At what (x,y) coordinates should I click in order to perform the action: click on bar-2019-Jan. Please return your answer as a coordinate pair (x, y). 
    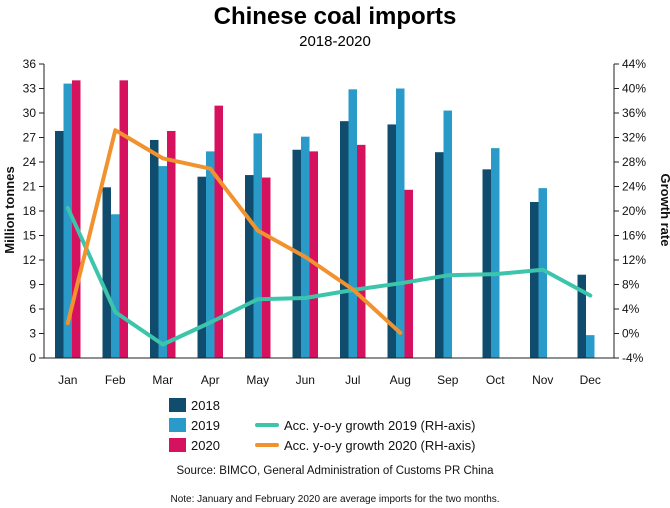
    Looking at the image, I should click on (67, 220).